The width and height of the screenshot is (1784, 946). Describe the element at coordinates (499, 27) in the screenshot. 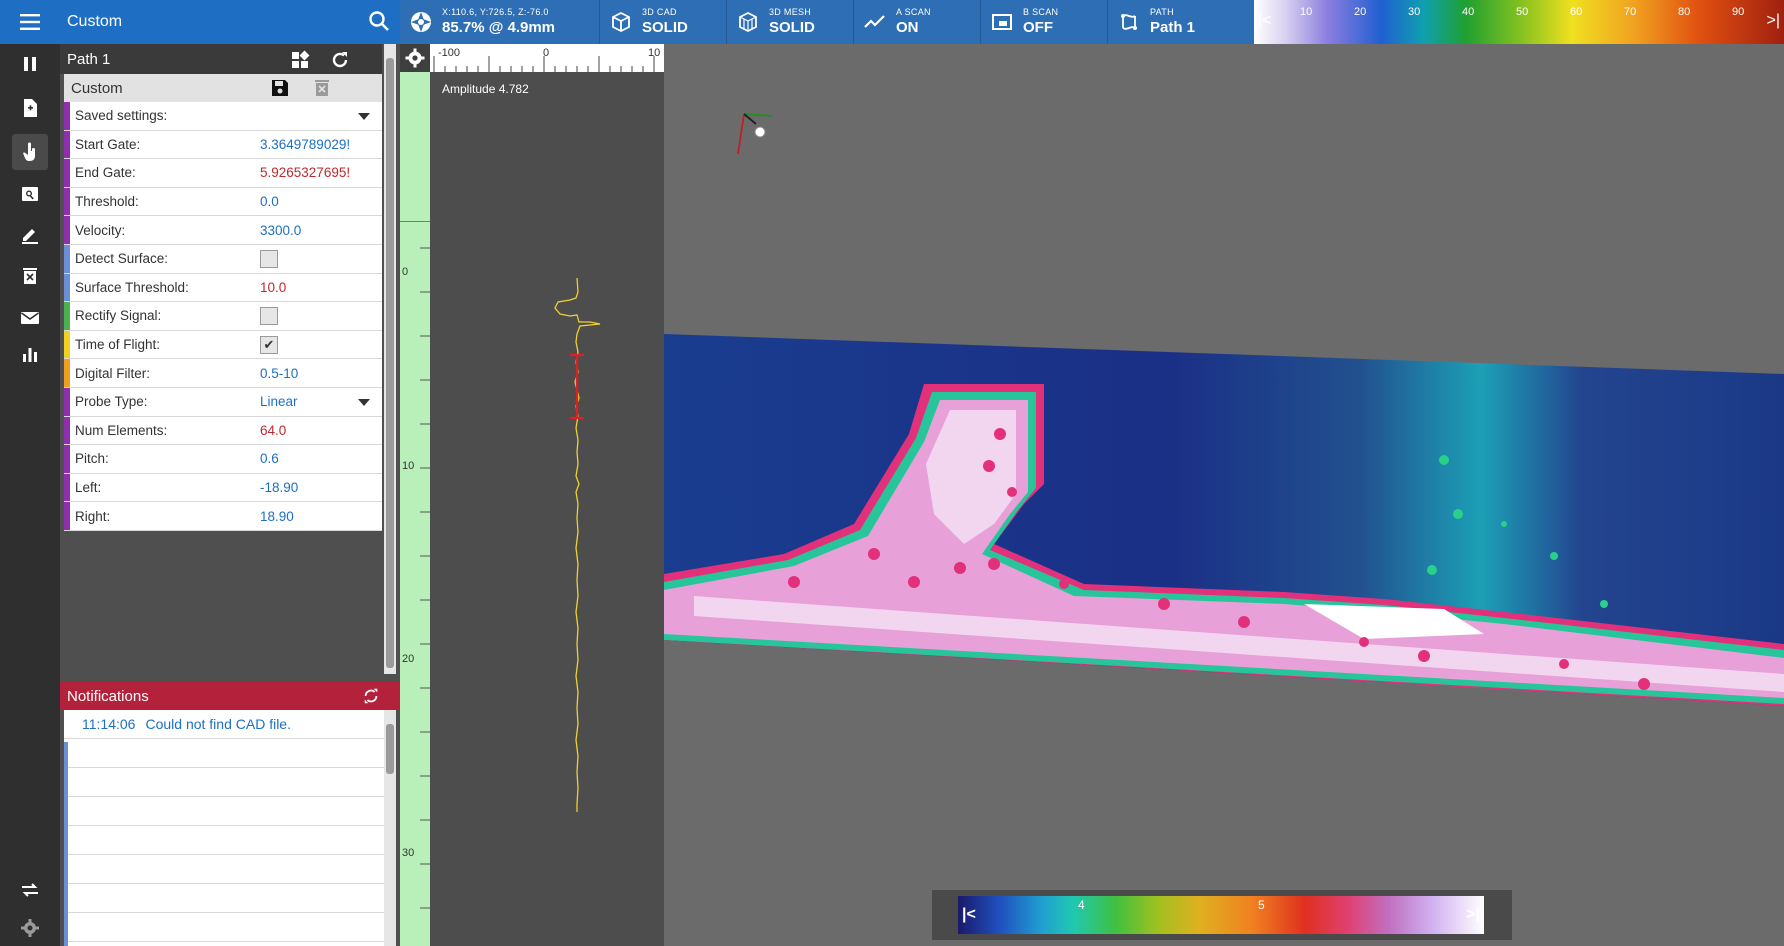

I see `position-value: 85.7% @ 4.9mm` at that location.